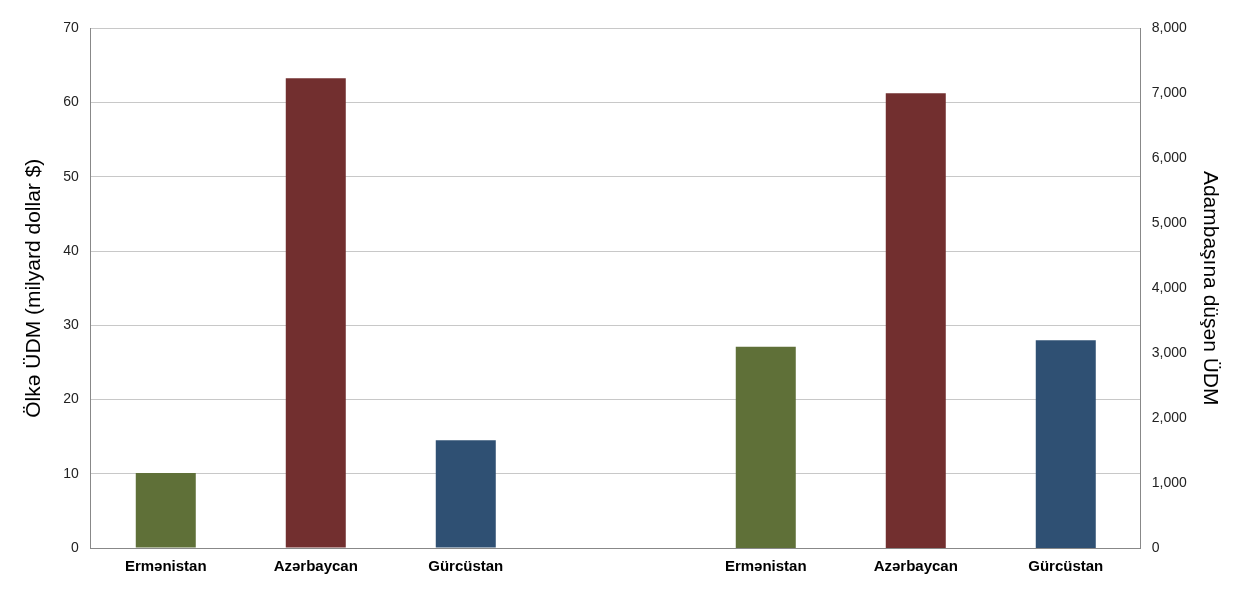  Describe the element at coordinates (1169, 352) in the screenshot. I see `y2-tick-label: 3,000` at that location.